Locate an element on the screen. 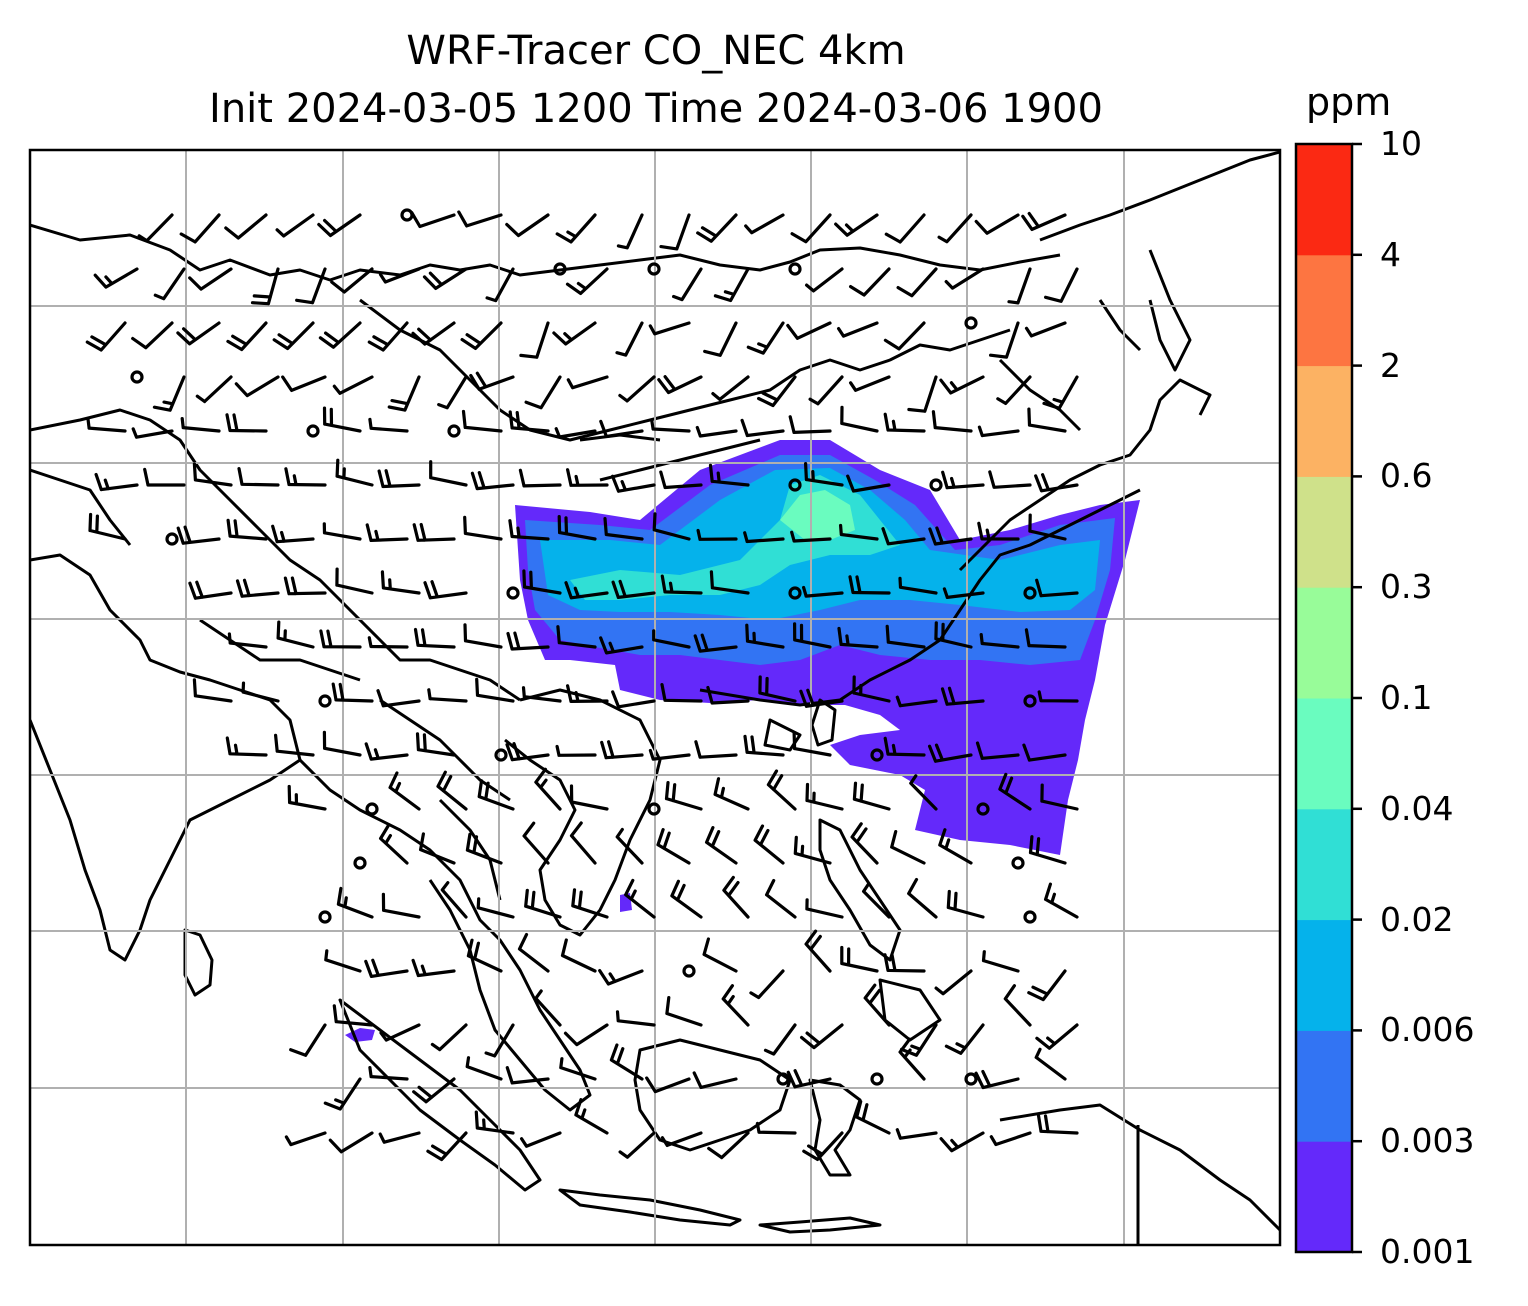  colorbar-tick-label: 0.04 is located at coordinates (1417, 808).